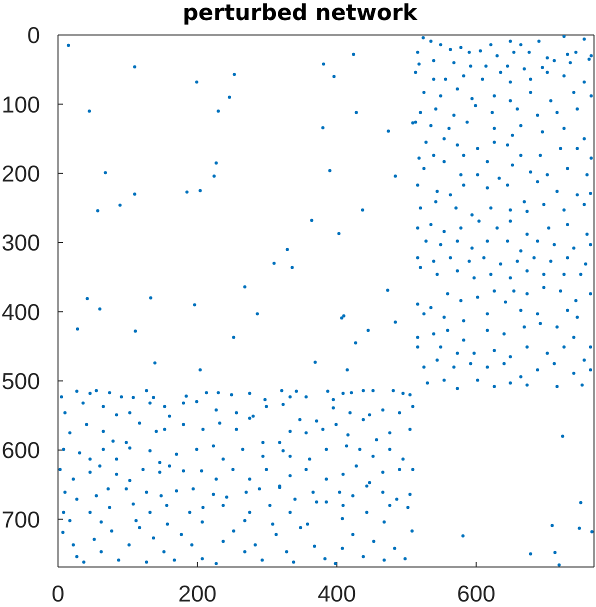 The height and width of the screenshot is (607, 596). What do you see at coordinates (58, 593) in the screenshot?
I see `x-tick-label: 0` at bounding box center [58, 593].